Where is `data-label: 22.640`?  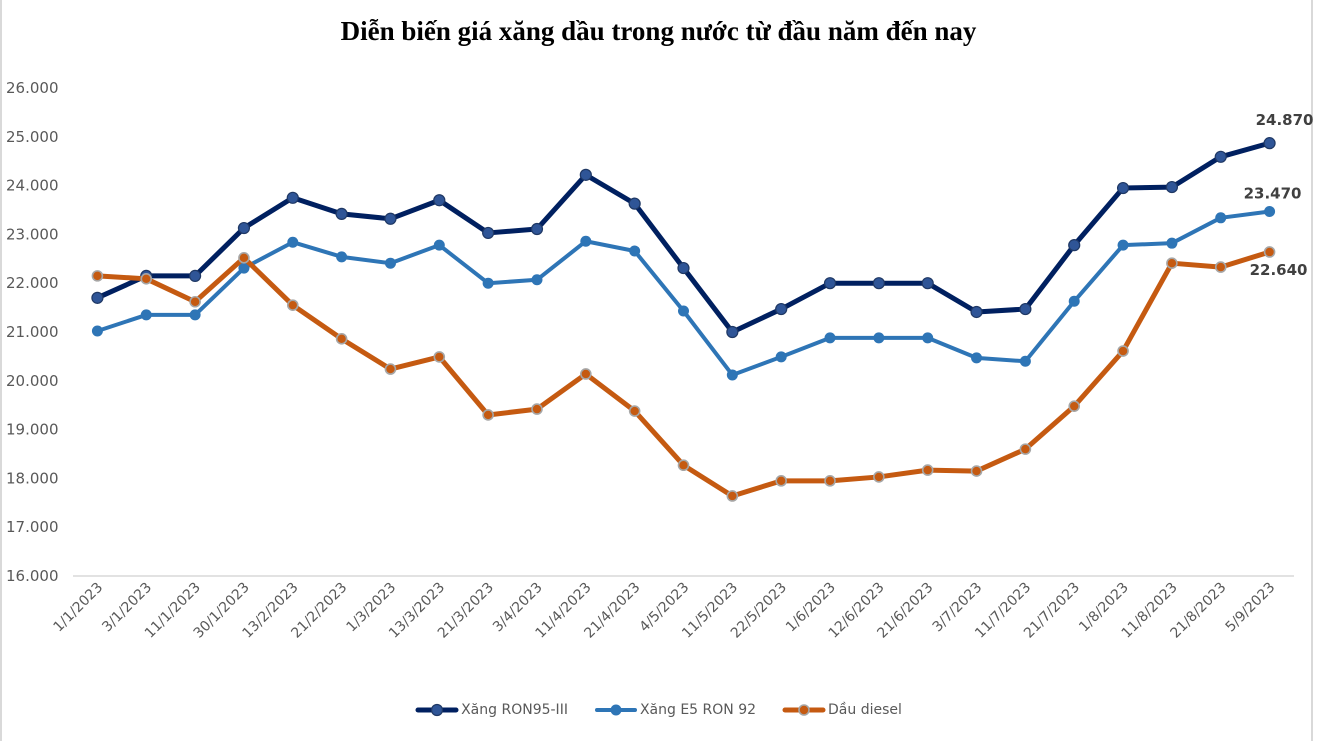 data-label: 22.640 is located at coordinates (1279, 270).